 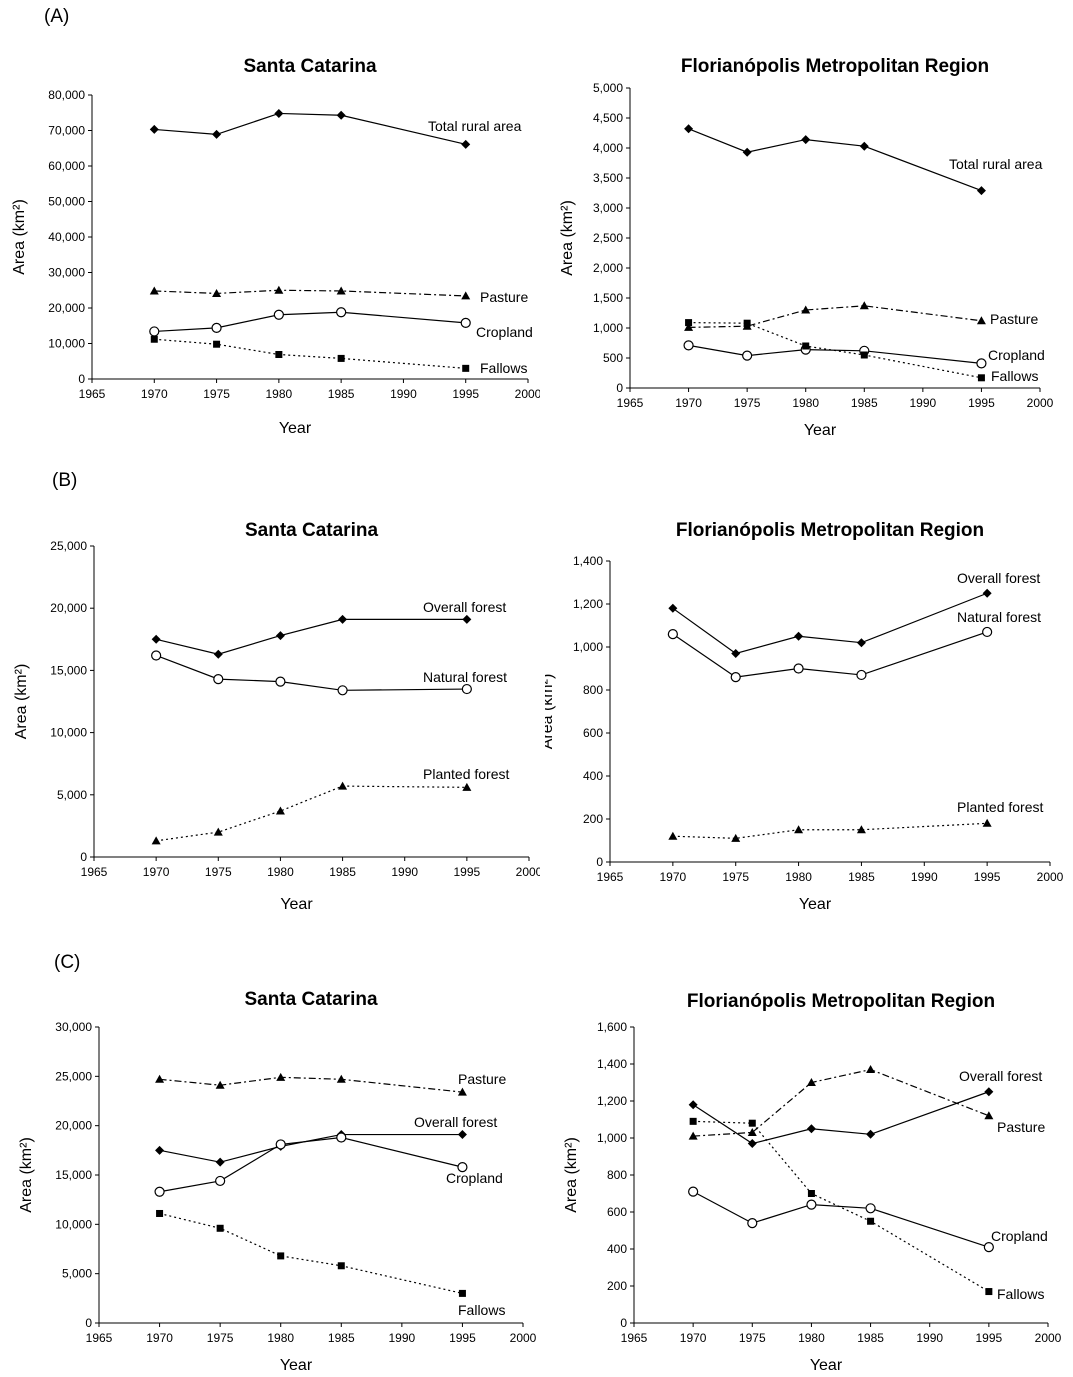 I want to click on panel-label-b: (B), so click(x=65, y=480).